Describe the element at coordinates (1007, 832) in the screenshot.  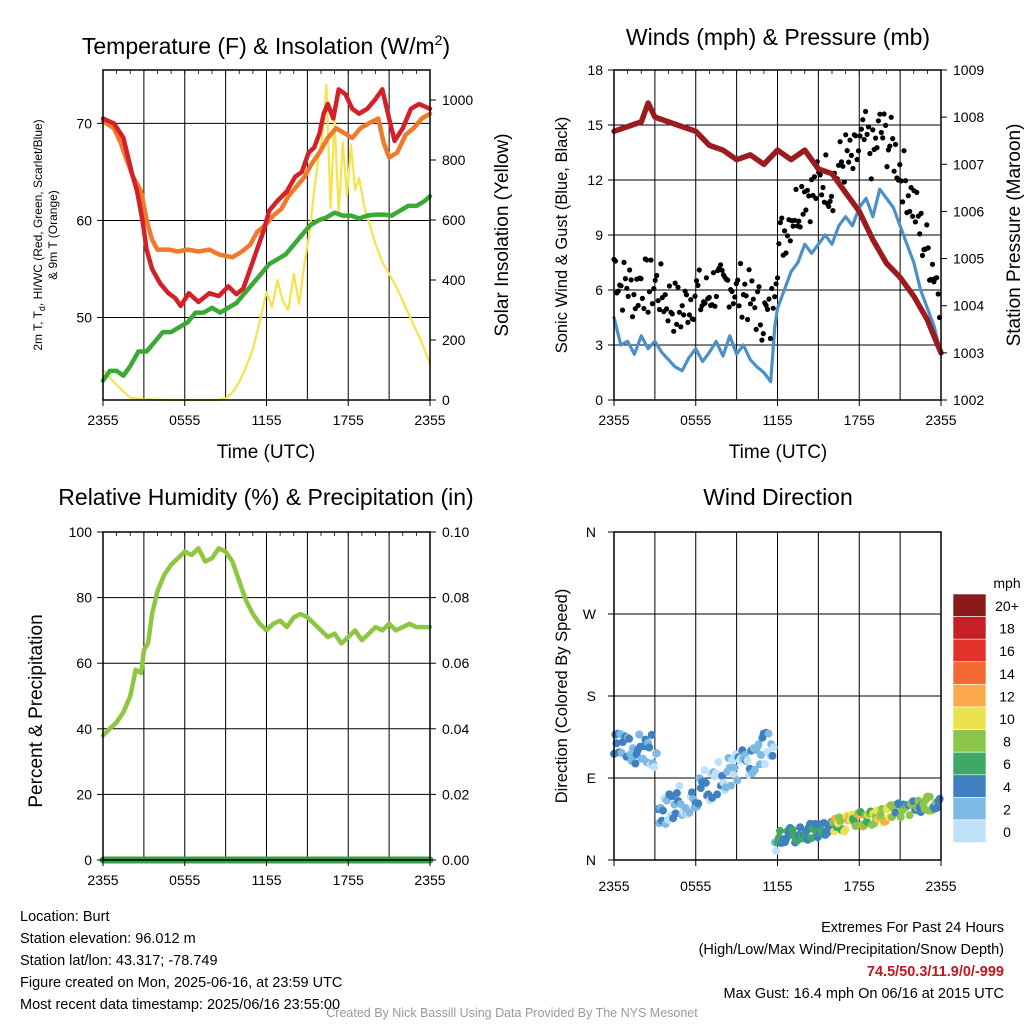
I see `legend-label: 0` at that location.